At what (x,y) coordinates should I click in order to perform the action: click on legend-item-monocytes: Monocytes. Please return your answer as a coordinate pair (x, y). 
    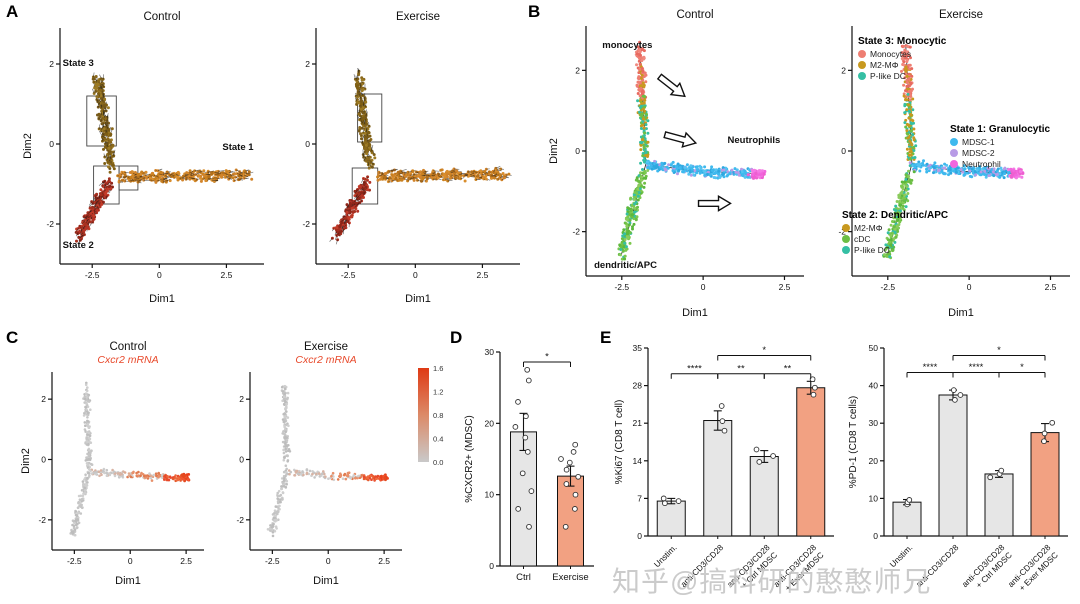
    Looking at the image, I should click on (902, 54).